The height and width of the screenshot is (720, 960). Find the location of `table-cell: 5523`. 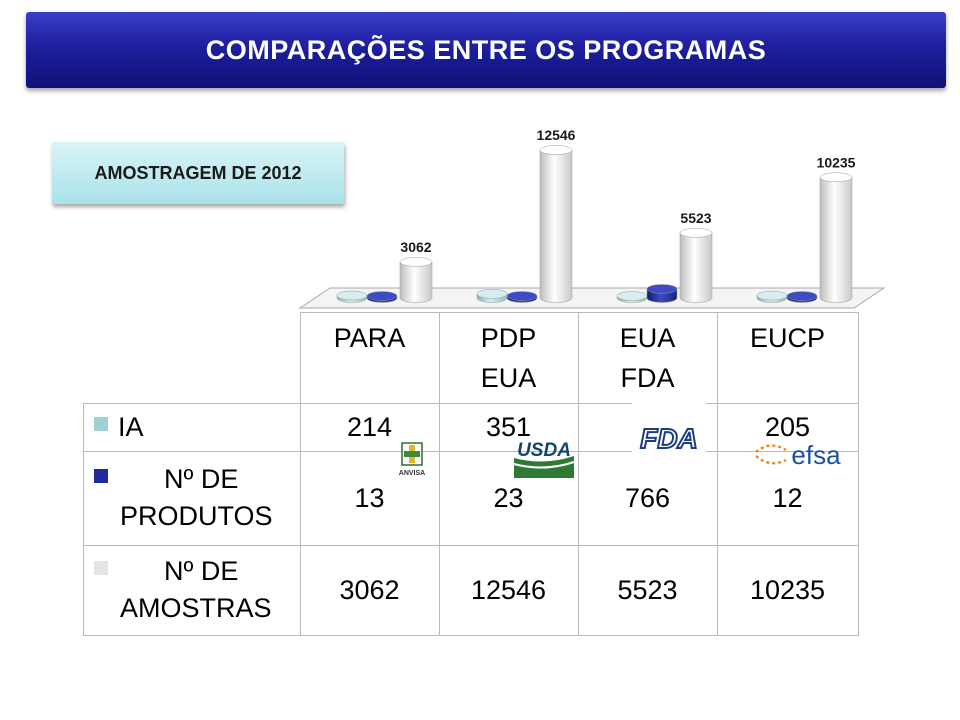

table-cell: 5523 is located at coordinates (647, 590).